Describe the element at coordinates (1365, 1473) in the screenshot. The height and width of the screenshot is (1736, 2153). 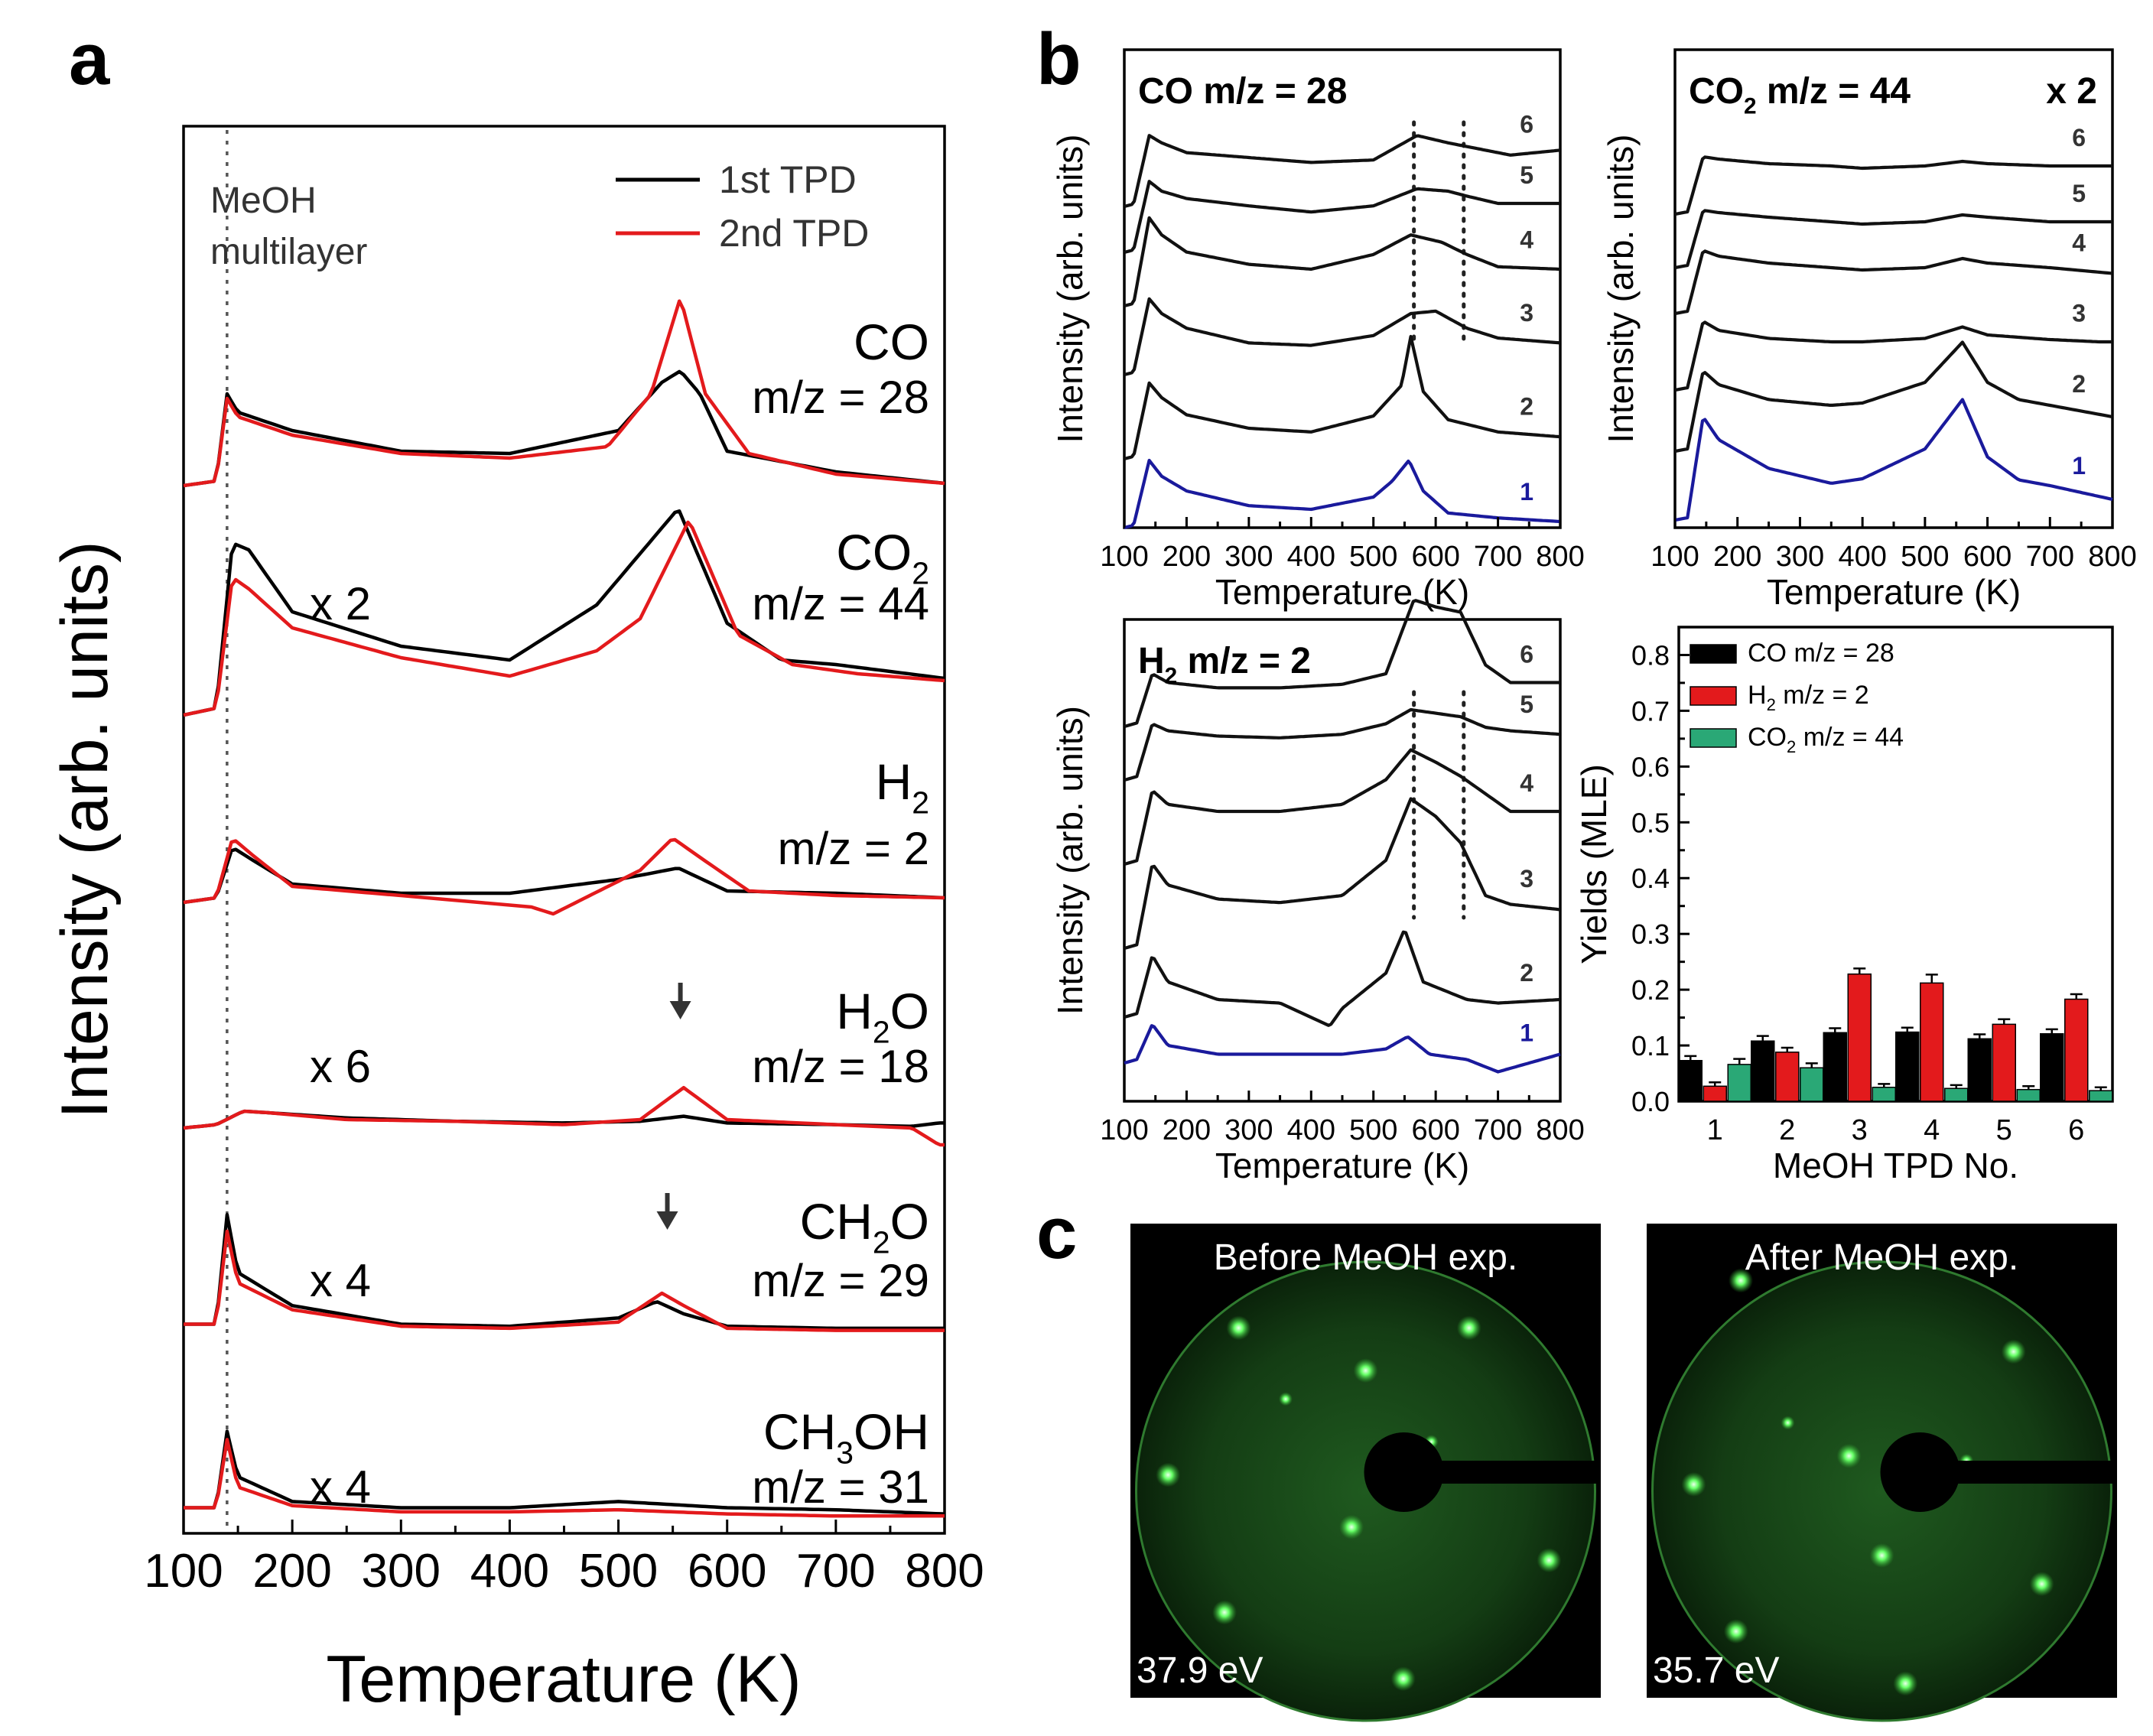
I see `leed-image-before: Before MeOH exp. 37.9 eV` at that location.